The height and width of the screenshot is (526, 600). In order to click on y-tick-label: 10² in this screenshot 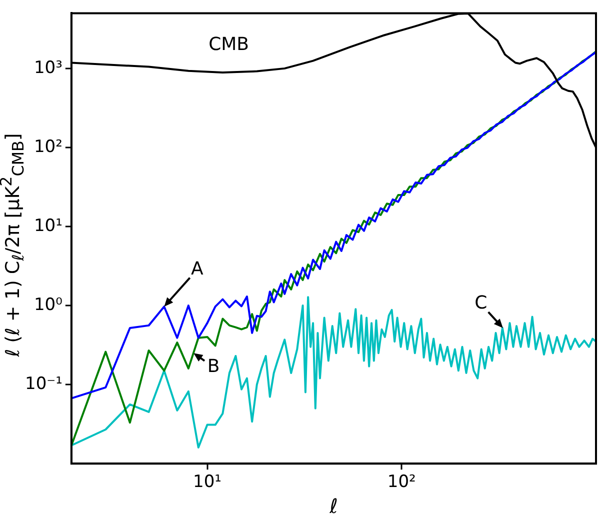, I will do `click(48, 146)`.